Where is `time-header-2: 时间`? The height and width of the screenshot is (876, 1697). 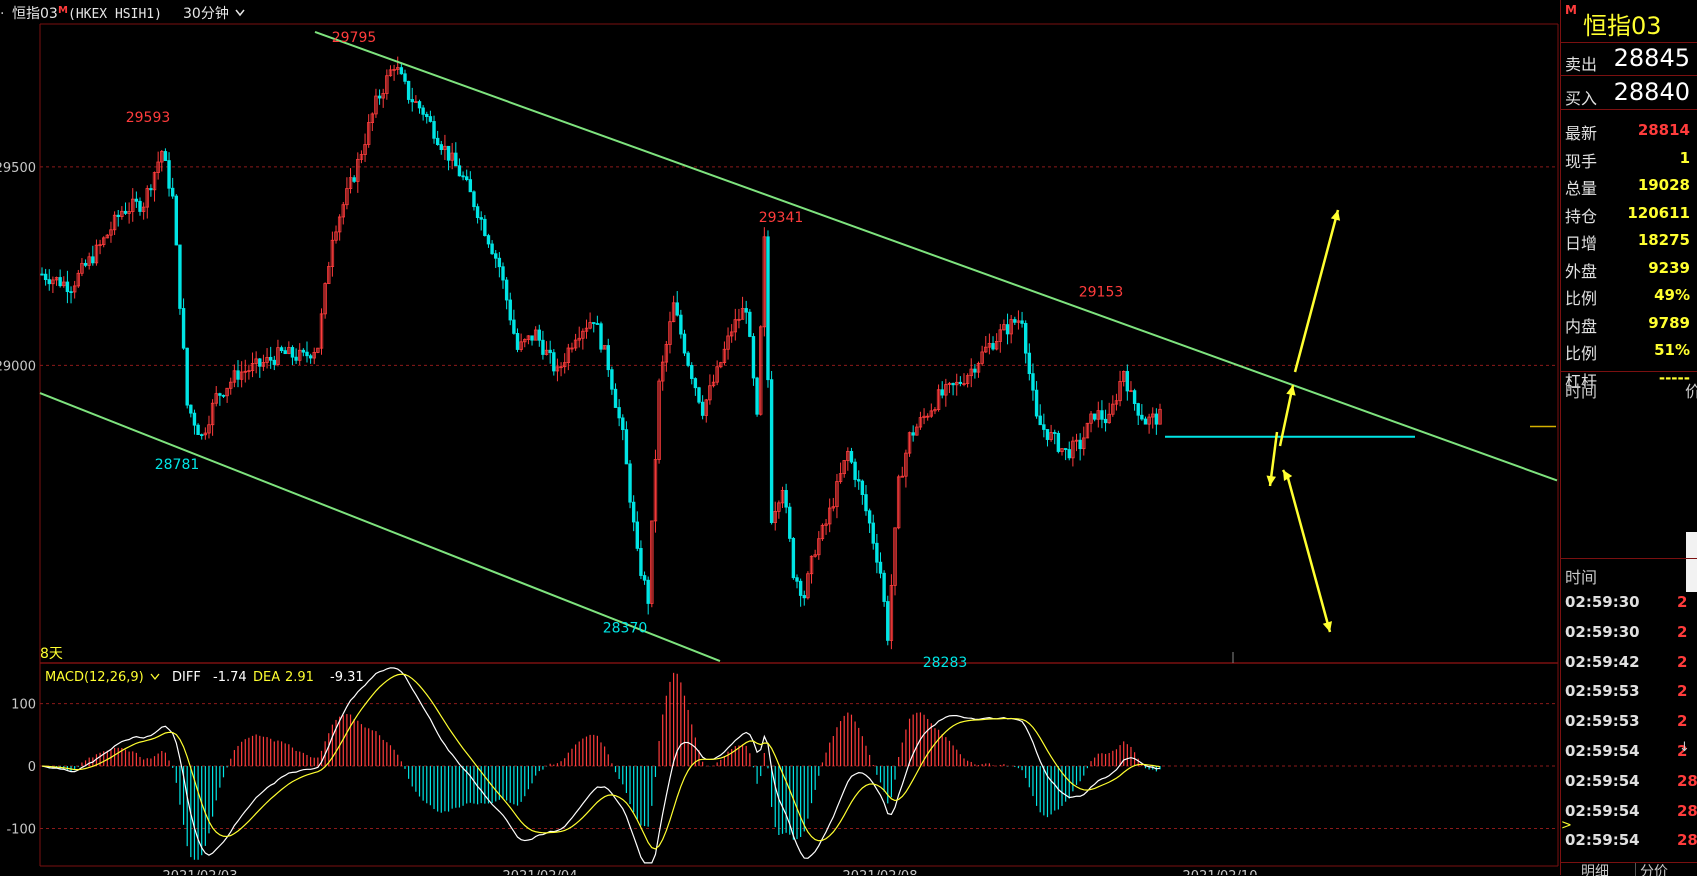
time-header-2: 时间 is located at coordinates (1581, 577).